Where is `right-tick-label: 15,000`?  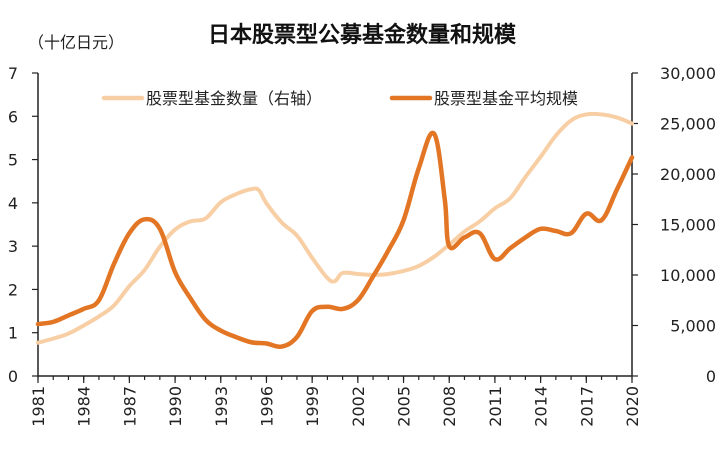 right-tick-label: 15,000 is located at coordinates (688, 225).